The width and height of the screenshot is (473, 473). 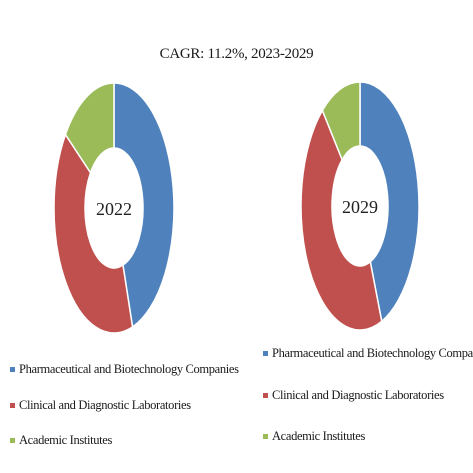 What do you see at coordinates (144, 205) in the screenshot?
I see `slice-2022-pharma` at bounding box center [144, 205].